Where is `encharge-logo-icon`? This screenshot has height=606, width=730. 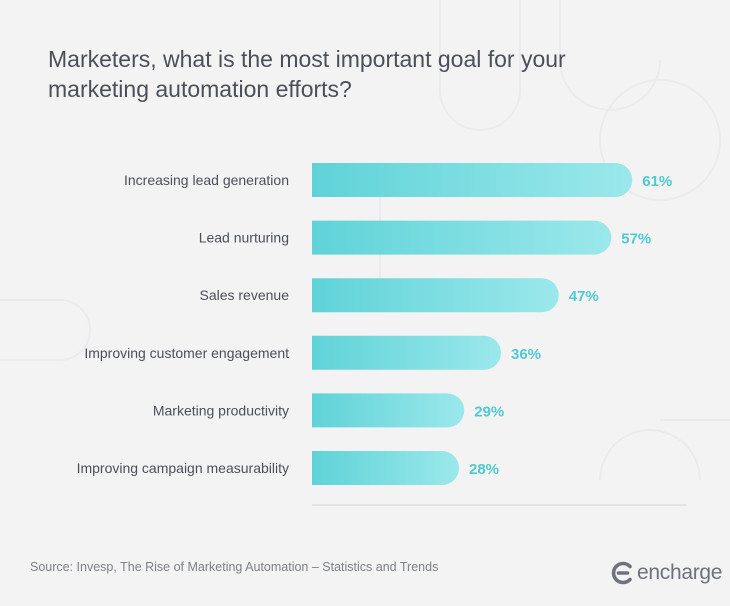 encharge-logo-icon is located at coordinates (621, 573).